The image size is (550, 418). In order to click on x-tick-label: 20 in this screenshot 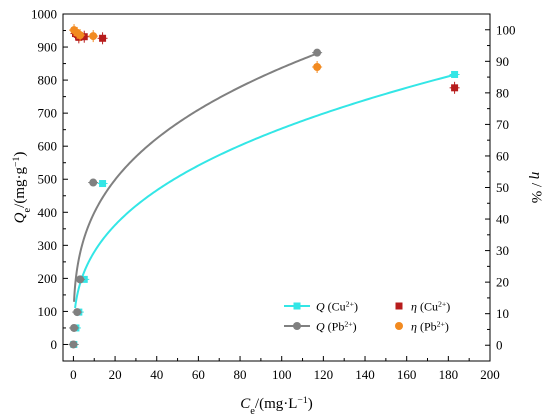, I will do `click(115, 374)`.